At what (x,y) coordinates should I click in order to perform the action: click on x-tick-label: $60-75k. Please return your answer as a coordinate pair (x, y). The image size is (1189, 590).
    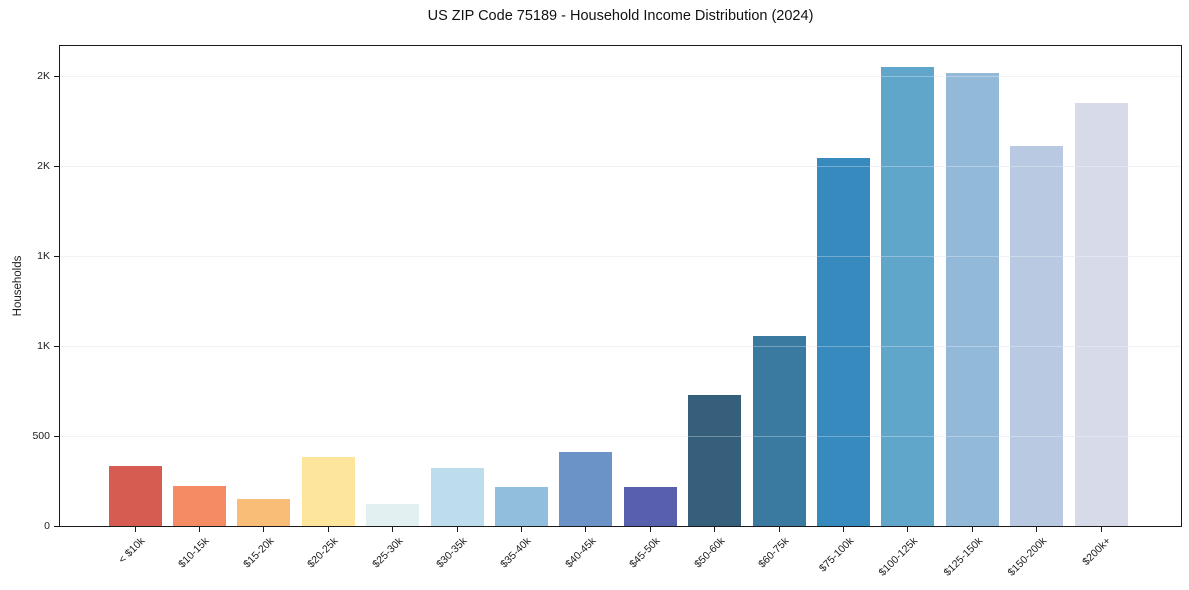
    Looking at the image, I should click on (774, 553).